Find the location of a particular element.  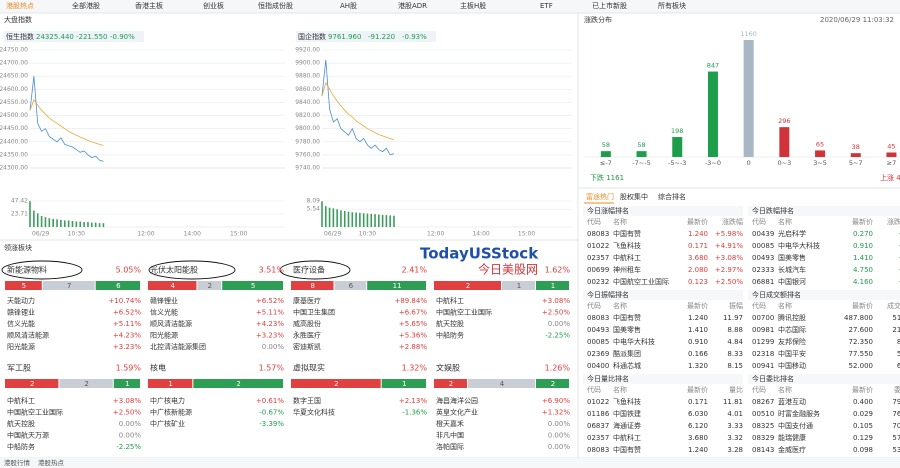

stock-change: +3.23% is located at coordinates (270, 336).